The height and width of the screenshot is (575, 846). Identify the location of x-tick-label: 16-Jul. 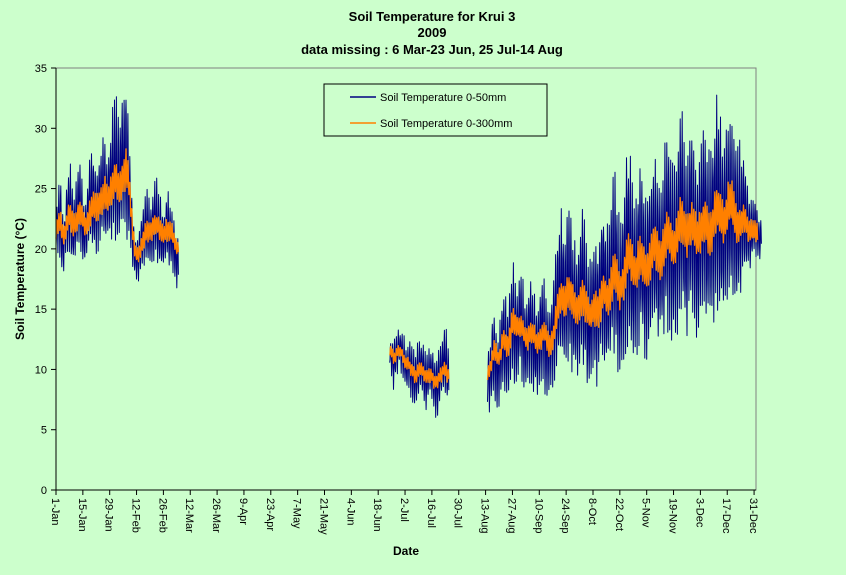
(431, 513).